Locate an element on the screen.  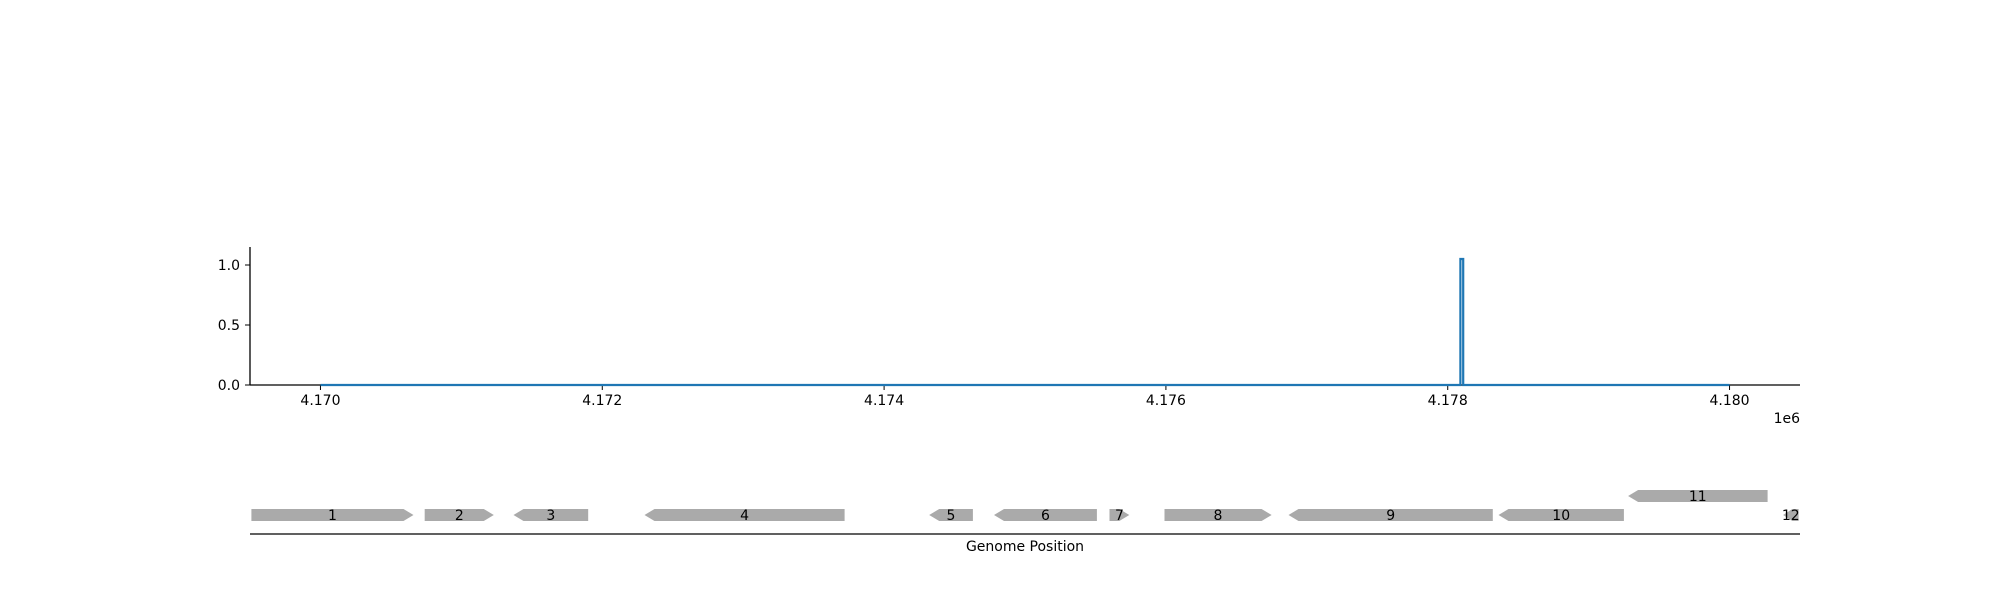
gene-label: 1 is located at coordinates (332, 516).